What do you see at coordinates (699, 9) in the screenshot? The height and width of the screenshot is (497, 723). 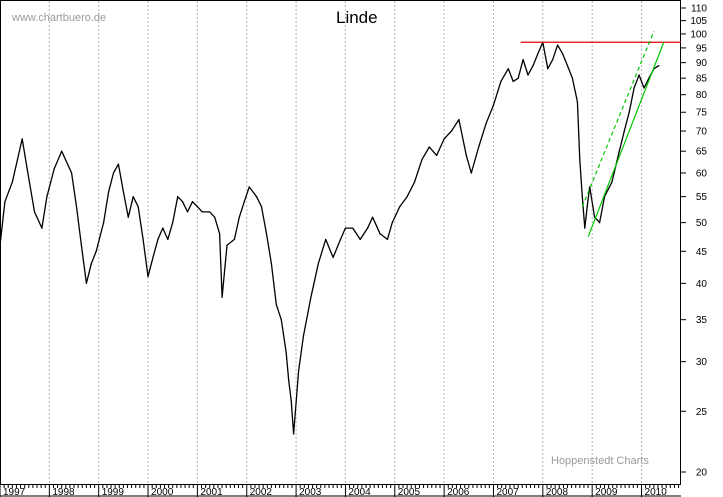 I see `y-tick-label-110: 110` at bounding box center [699, 9].